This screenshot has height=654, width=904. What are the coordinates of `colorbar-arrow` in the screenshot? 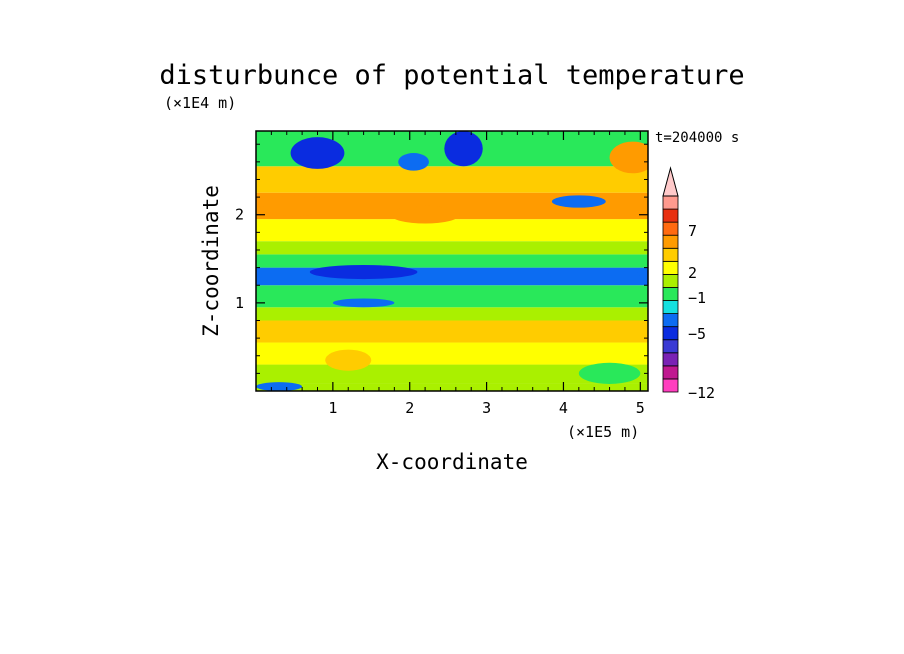 It's located at (670, 181).